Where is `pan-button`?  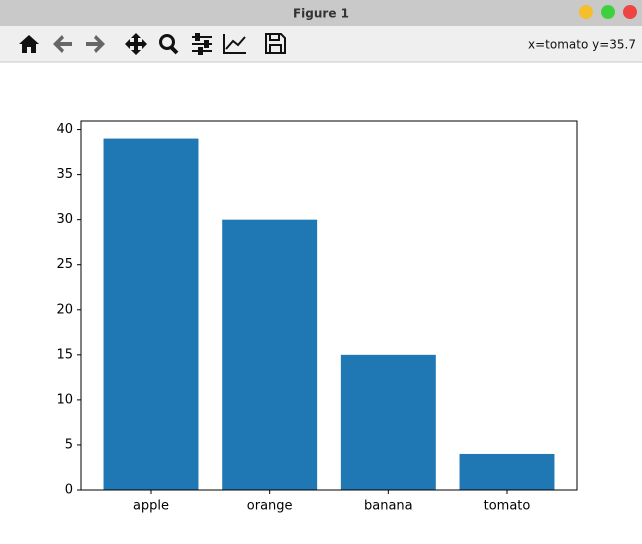
pan-button is located at coordinates (136, 44).